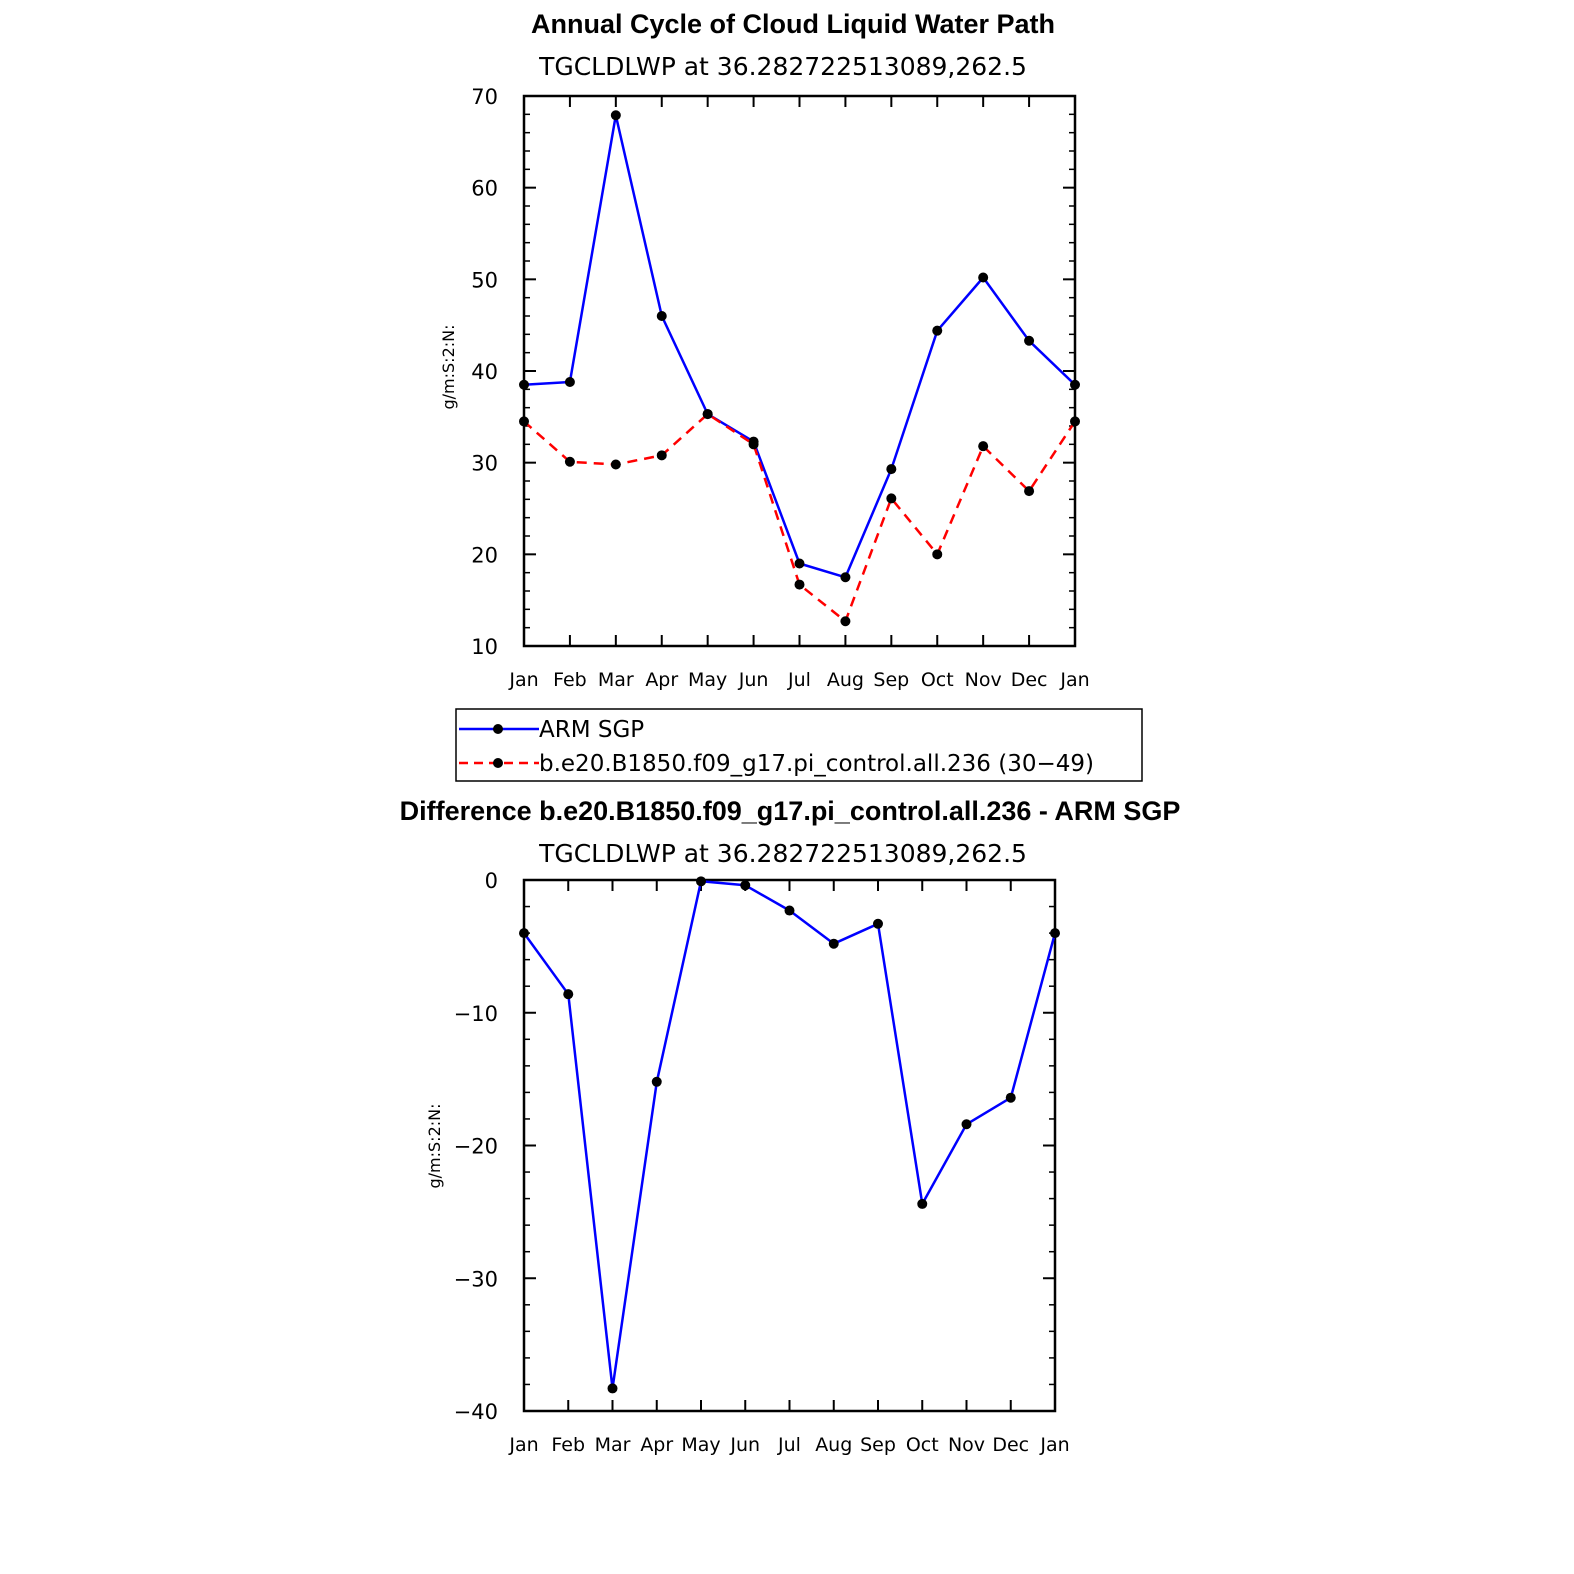  What do you see at coordinates (498, 729) in the screenshot?
I see `legend-marker-arm-sgp` at bounding box center [498, 729].